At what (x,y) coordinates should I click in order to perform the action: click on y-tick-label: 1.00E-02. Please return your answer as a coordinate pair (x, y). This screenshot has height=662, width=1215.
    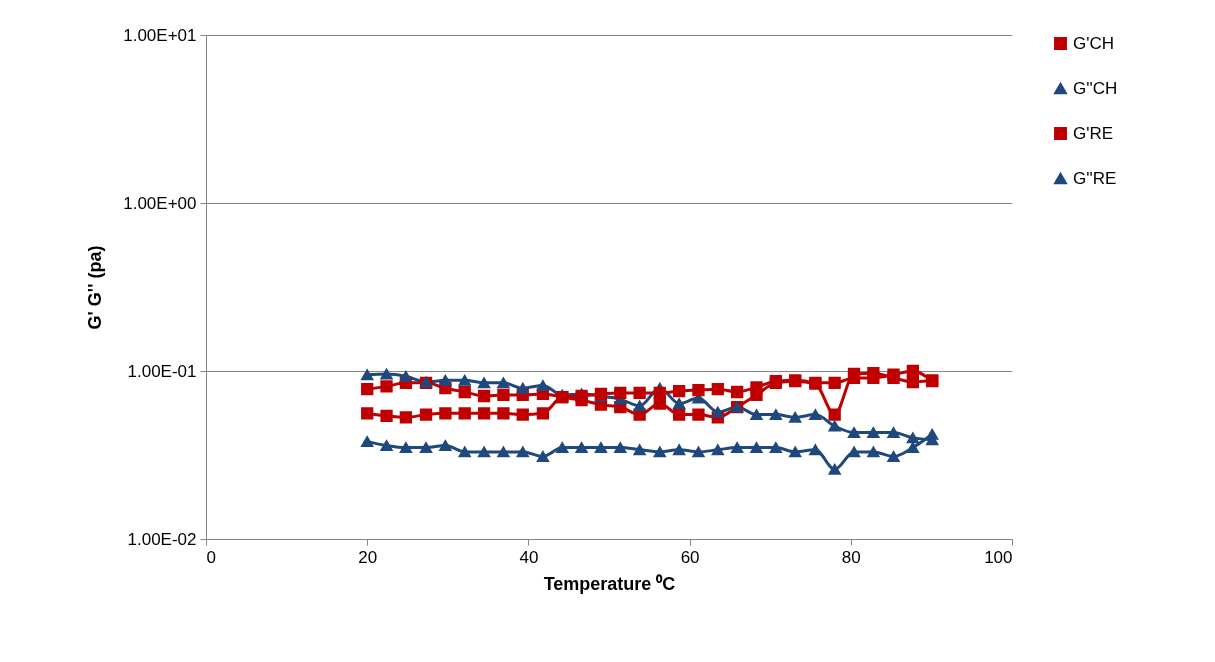
    Looking at the image, I should click on (162, 539).